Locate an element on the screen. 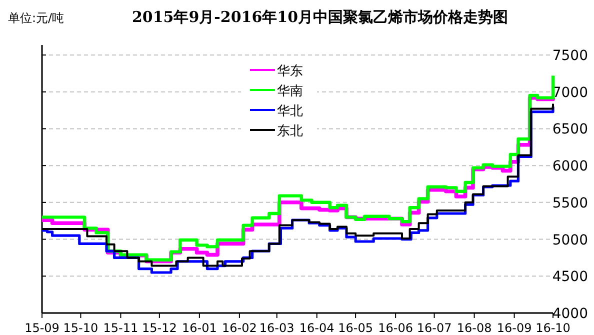 The image size is (594, 335). x-tick-label: 16-10 is located at coordinates (553, 328).